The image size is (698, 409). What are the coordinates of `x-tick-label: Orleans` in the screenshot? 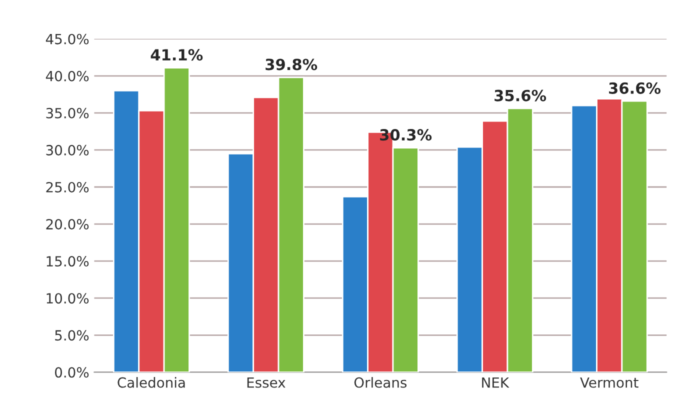 It's located at (380, 382).